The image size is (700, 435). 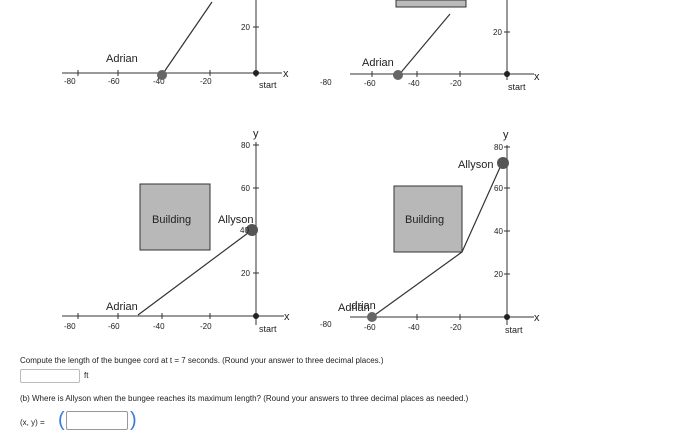 I want to click on answer-a-input, so click(x=50, y=376).